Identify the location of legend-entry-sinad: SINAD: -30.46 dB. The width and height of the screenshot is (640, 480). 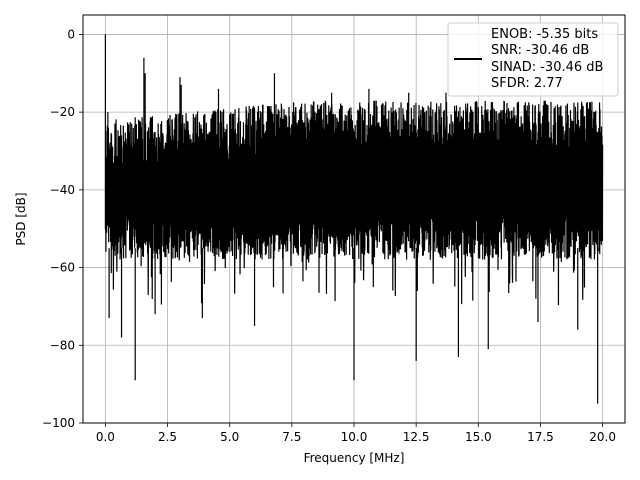
(547, 67).